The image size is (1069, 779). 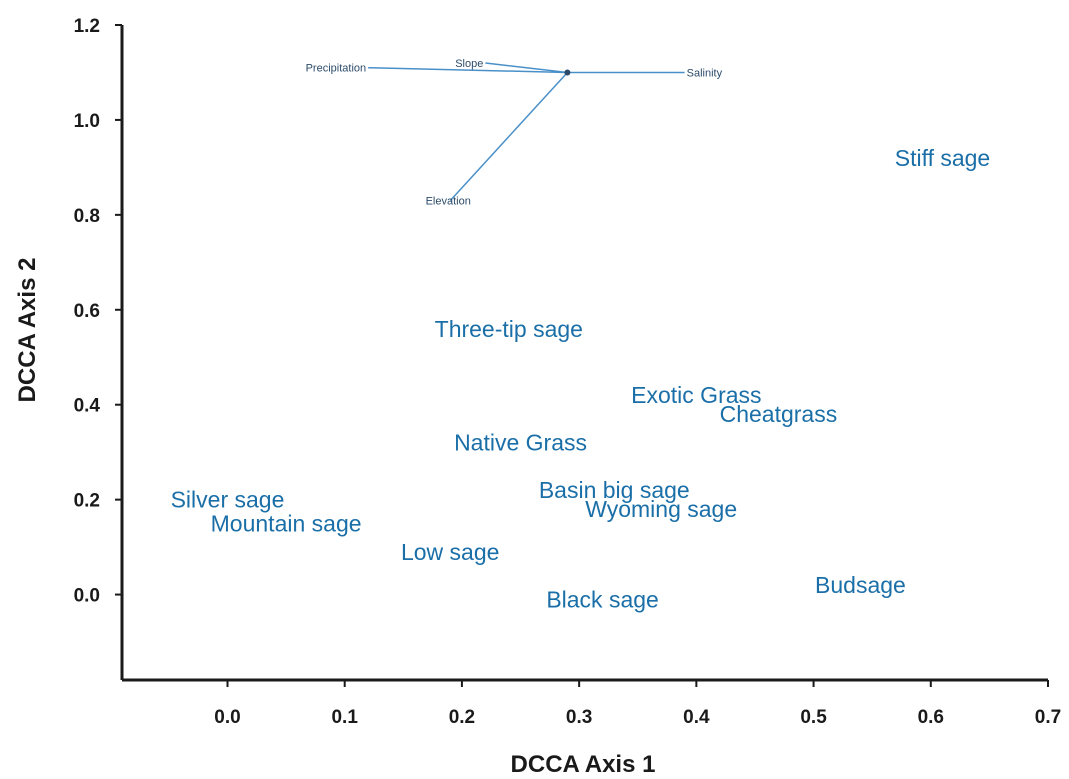 I want to click on x-tick-label: 0.2, so click(x=462, y=717).